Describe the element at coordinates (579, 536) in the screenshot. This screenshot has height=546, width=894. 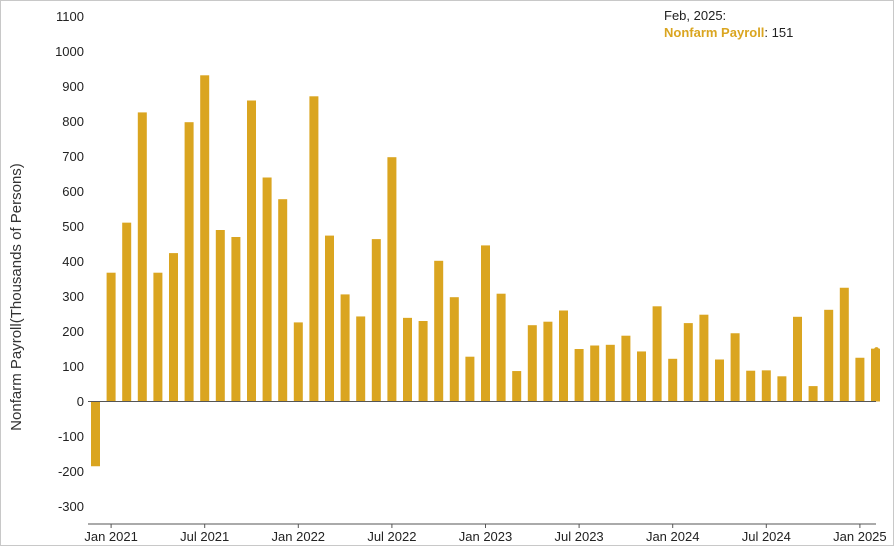
I see `x-tick-label: Jul 2023` at that location.